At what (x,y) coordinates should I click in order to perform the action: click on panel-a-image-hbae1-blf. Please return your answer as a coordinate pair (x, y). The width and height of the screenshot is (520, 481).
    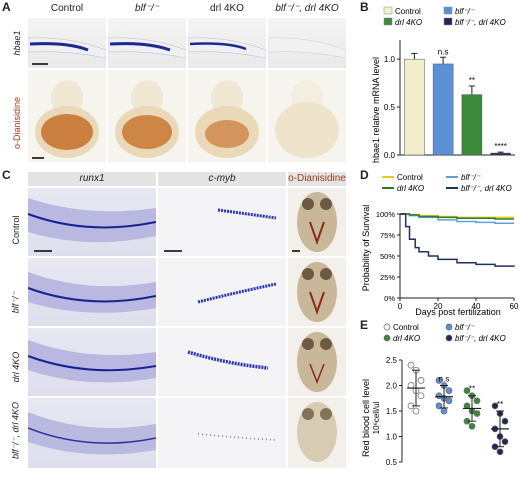
    Looking at the image, I should click on (147, 43).